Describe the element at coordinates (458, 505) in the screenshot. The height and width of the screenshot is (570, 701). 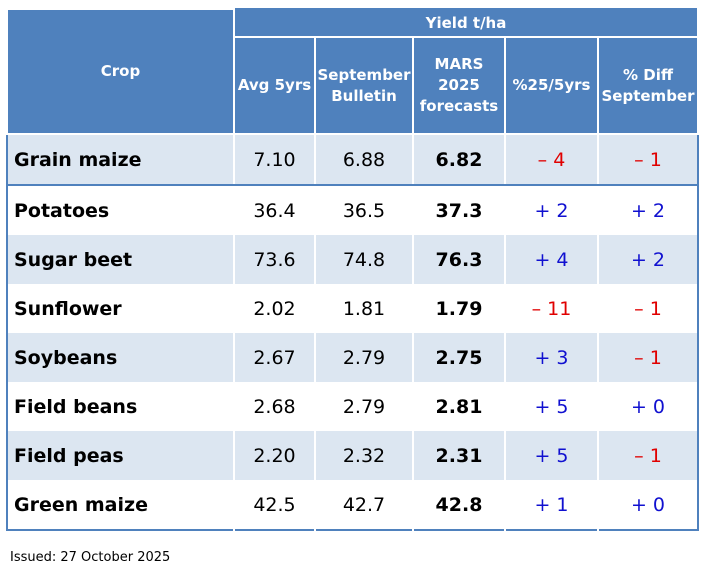
I see `yield-cell: 42.8` at that location.